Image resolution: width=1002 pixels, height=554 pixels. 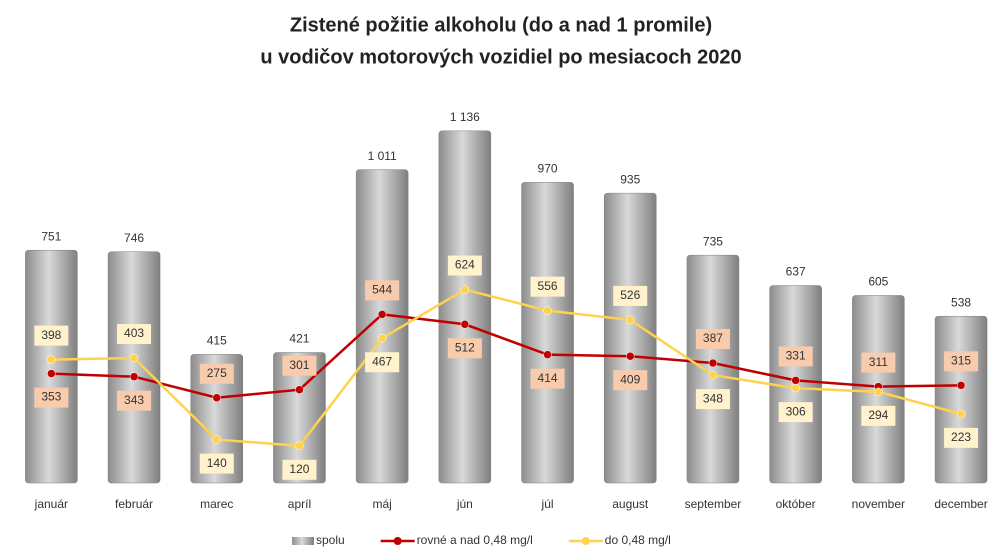 I want to click on legend-label: do 0,48 mg/l, so click(x=638, y=540).